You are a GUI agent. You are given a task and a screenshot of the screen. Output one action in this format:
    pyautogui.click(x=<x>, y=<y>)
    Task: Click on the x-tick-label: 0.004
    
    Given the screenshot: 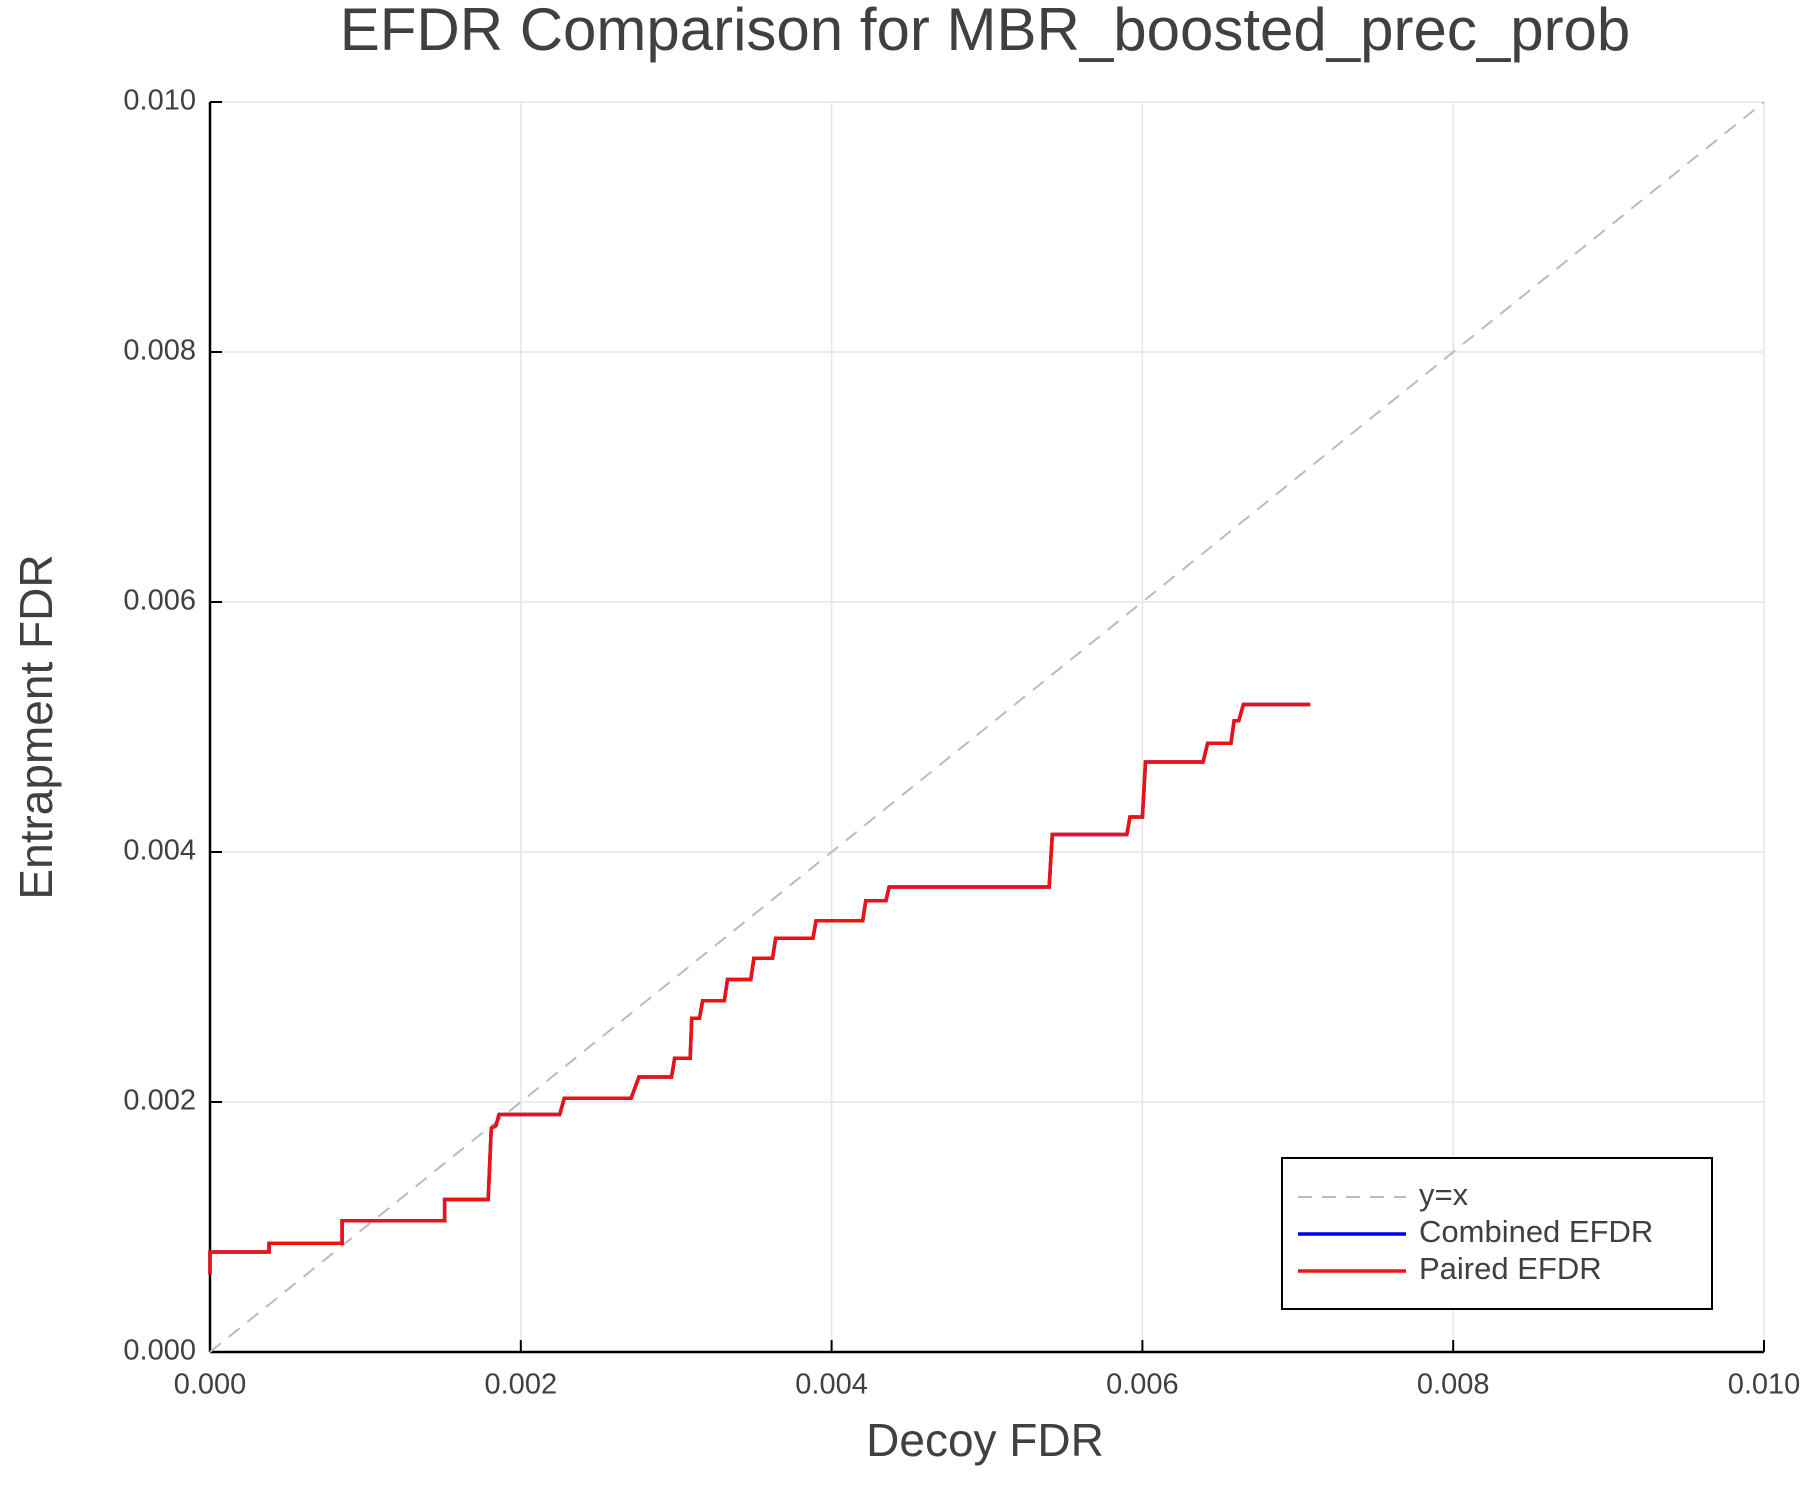 What is the action you would take?
    pyautogui.click(x=831, y=1385)
    